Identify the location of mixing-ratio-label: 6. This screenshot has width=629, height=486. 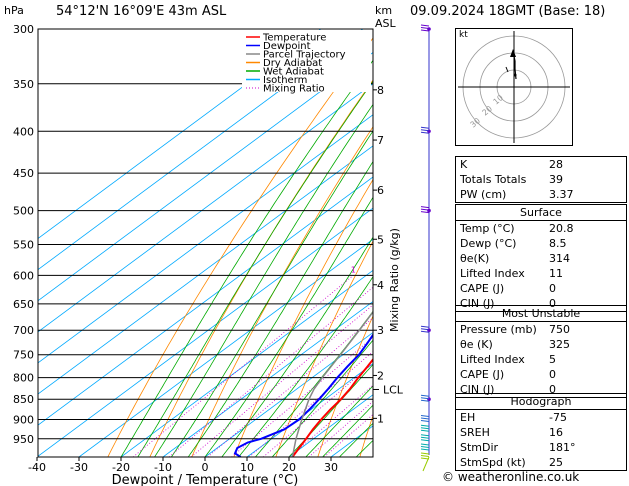
(446, 269).